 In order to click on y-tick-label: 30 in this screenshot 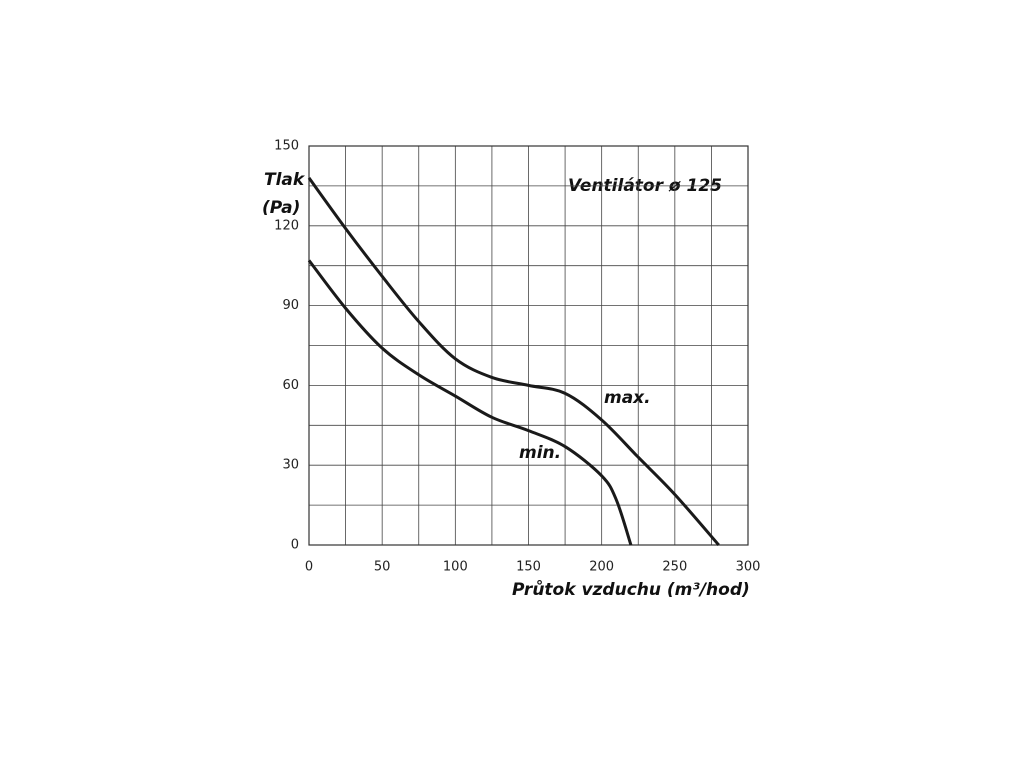, I will do `click(290, 465)`.